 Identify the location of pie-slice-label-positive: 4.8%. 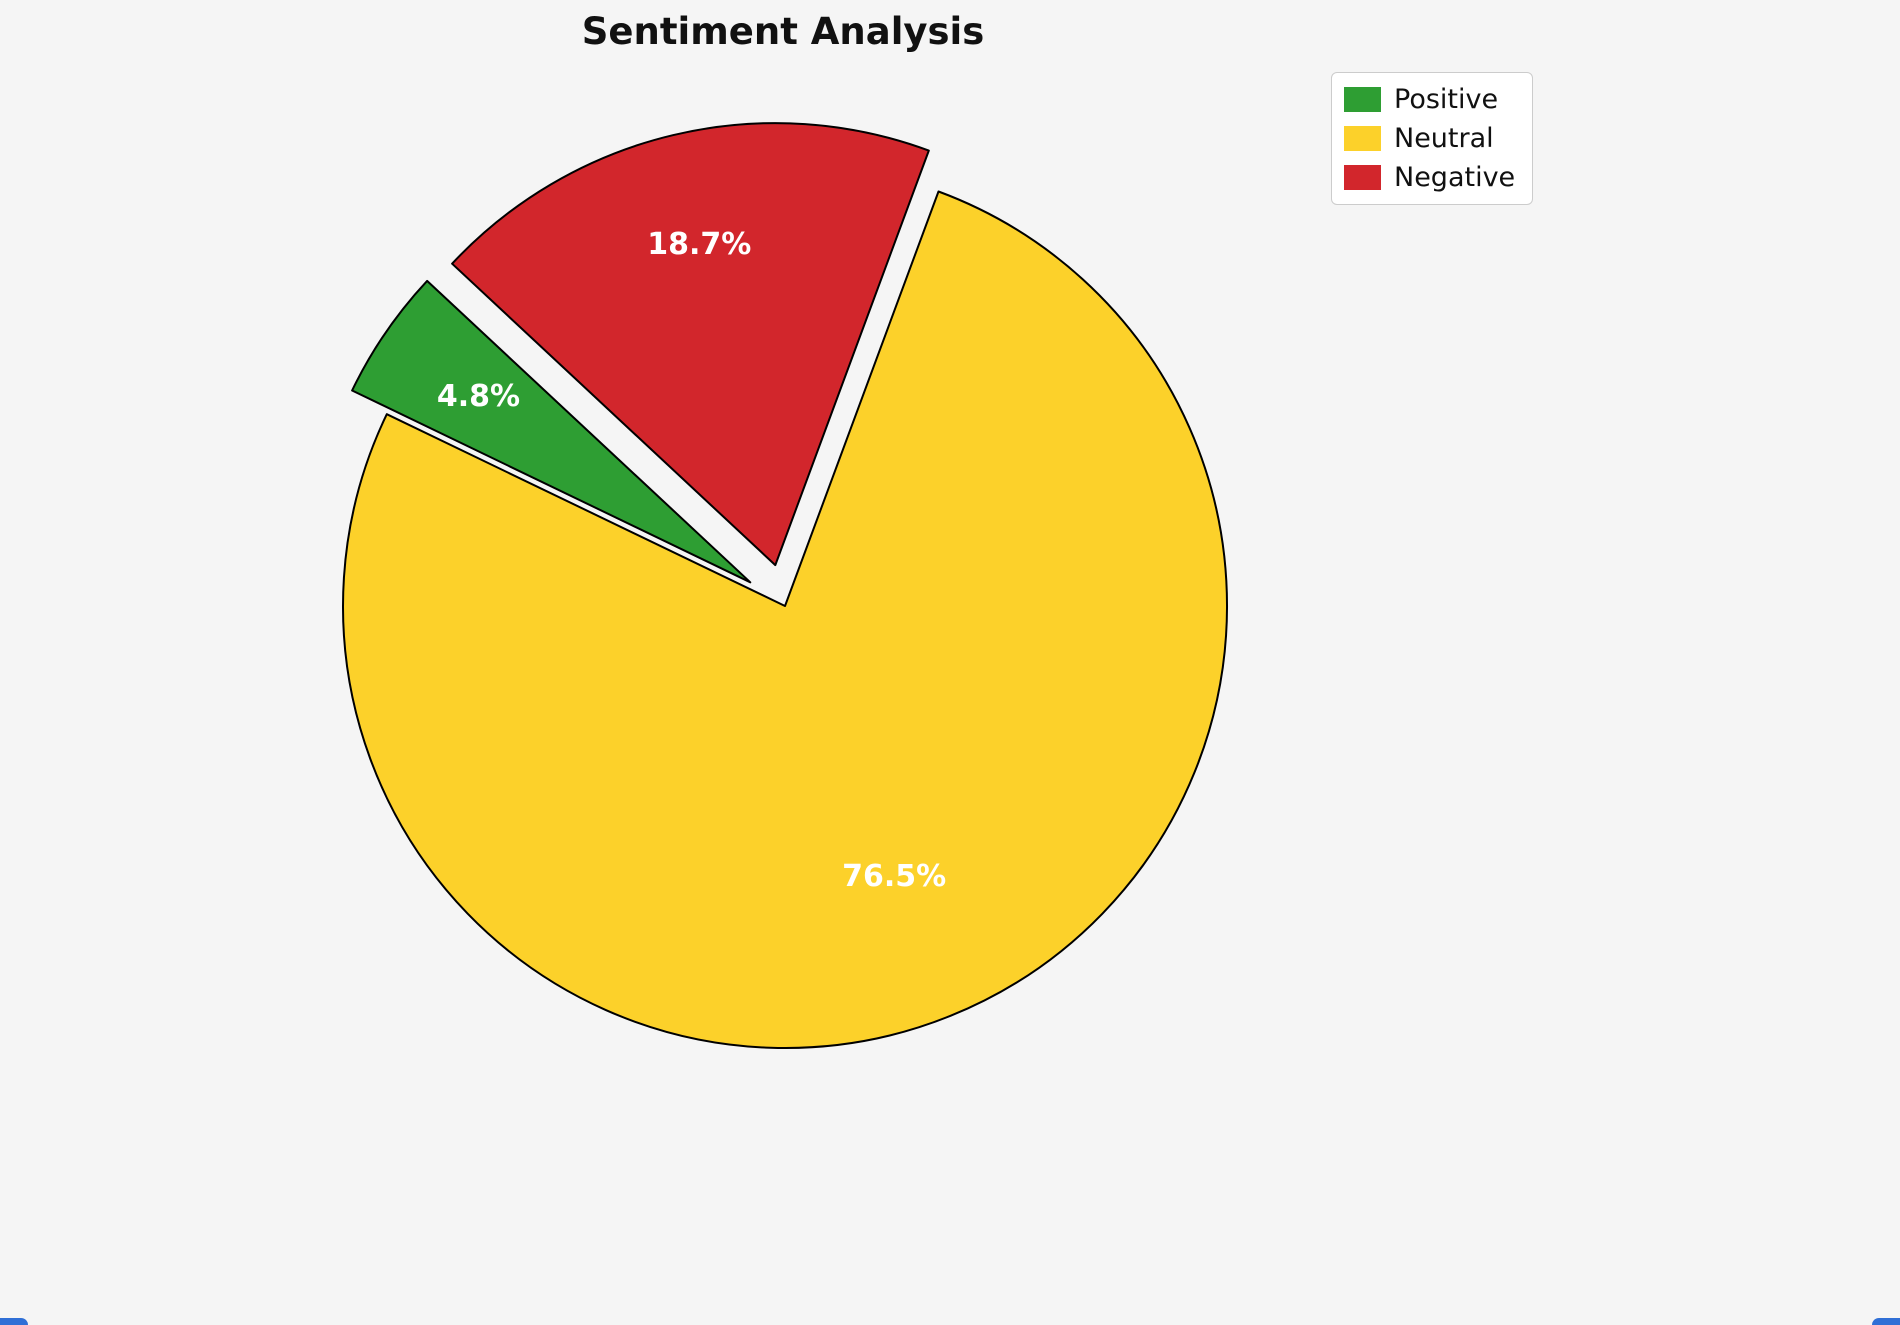
(478, 396).